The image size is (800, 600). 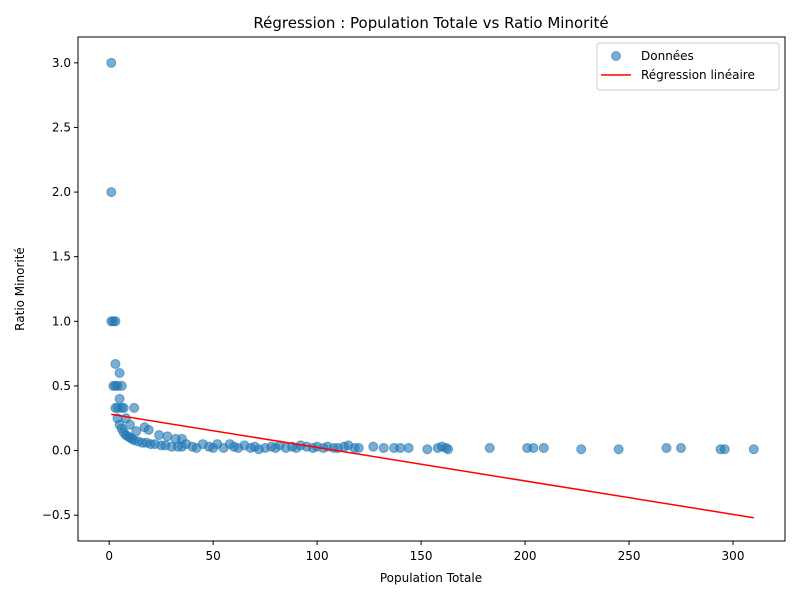 I want to click on x-tick-label: 250, so click(x=629, y=556).